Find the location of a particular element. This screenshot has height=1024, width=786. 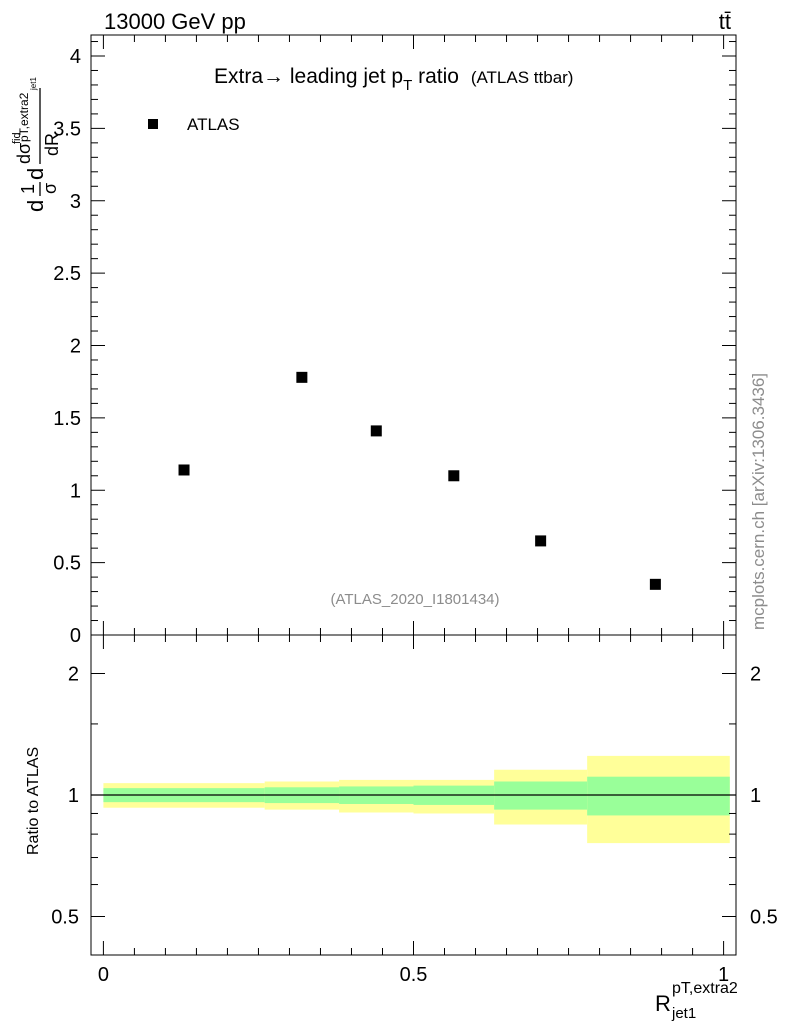

process-label: tt̄ is located at coordinates (725, 21).